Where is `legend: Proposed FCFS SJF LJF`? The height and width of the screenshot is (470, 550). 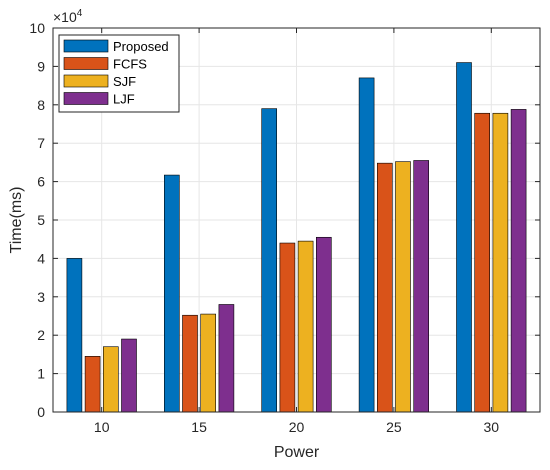 legend: Proposed FCFS SJF LJF is located at coordinates (119, 73).